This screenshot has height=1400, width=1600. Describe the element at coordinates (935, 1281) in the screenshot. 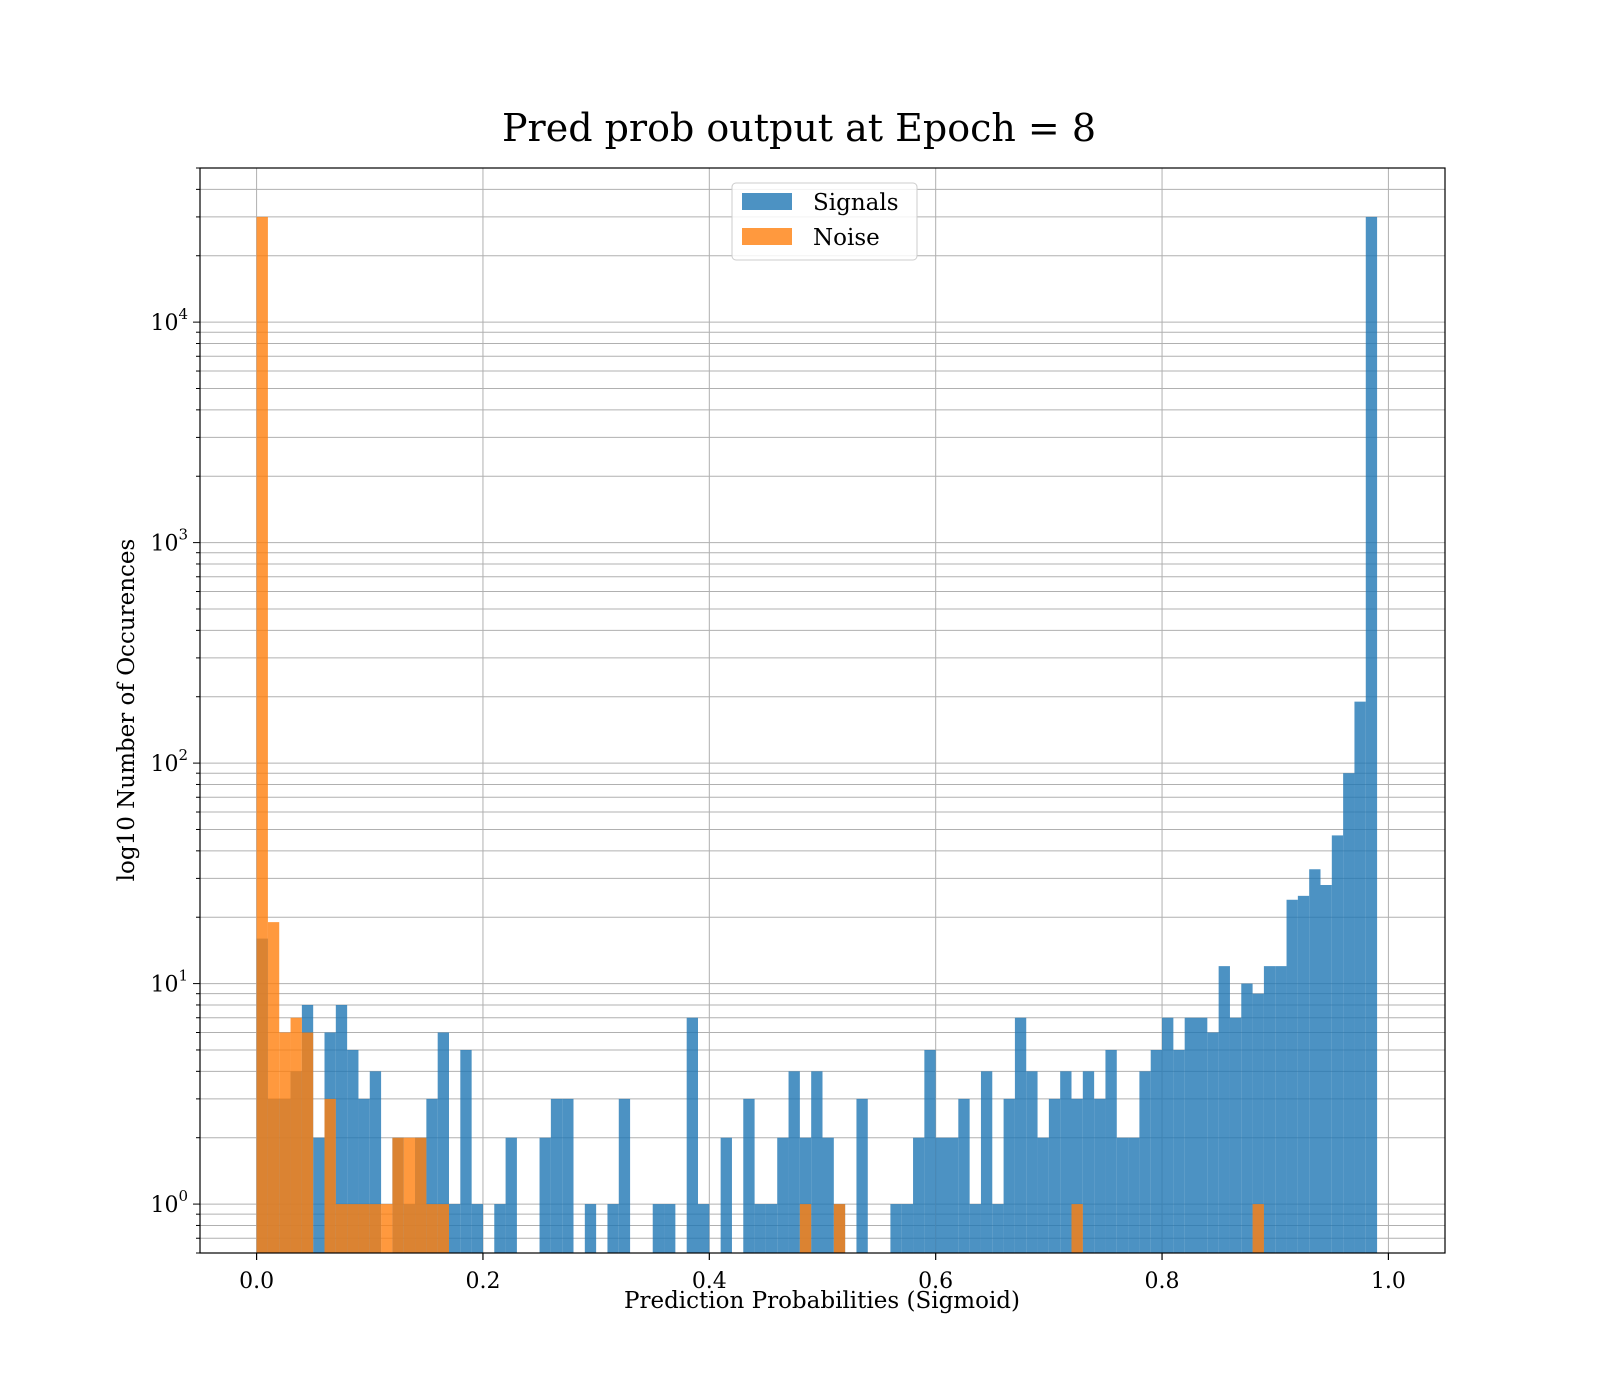

I see `x-tick-label: 0.6` at that location.